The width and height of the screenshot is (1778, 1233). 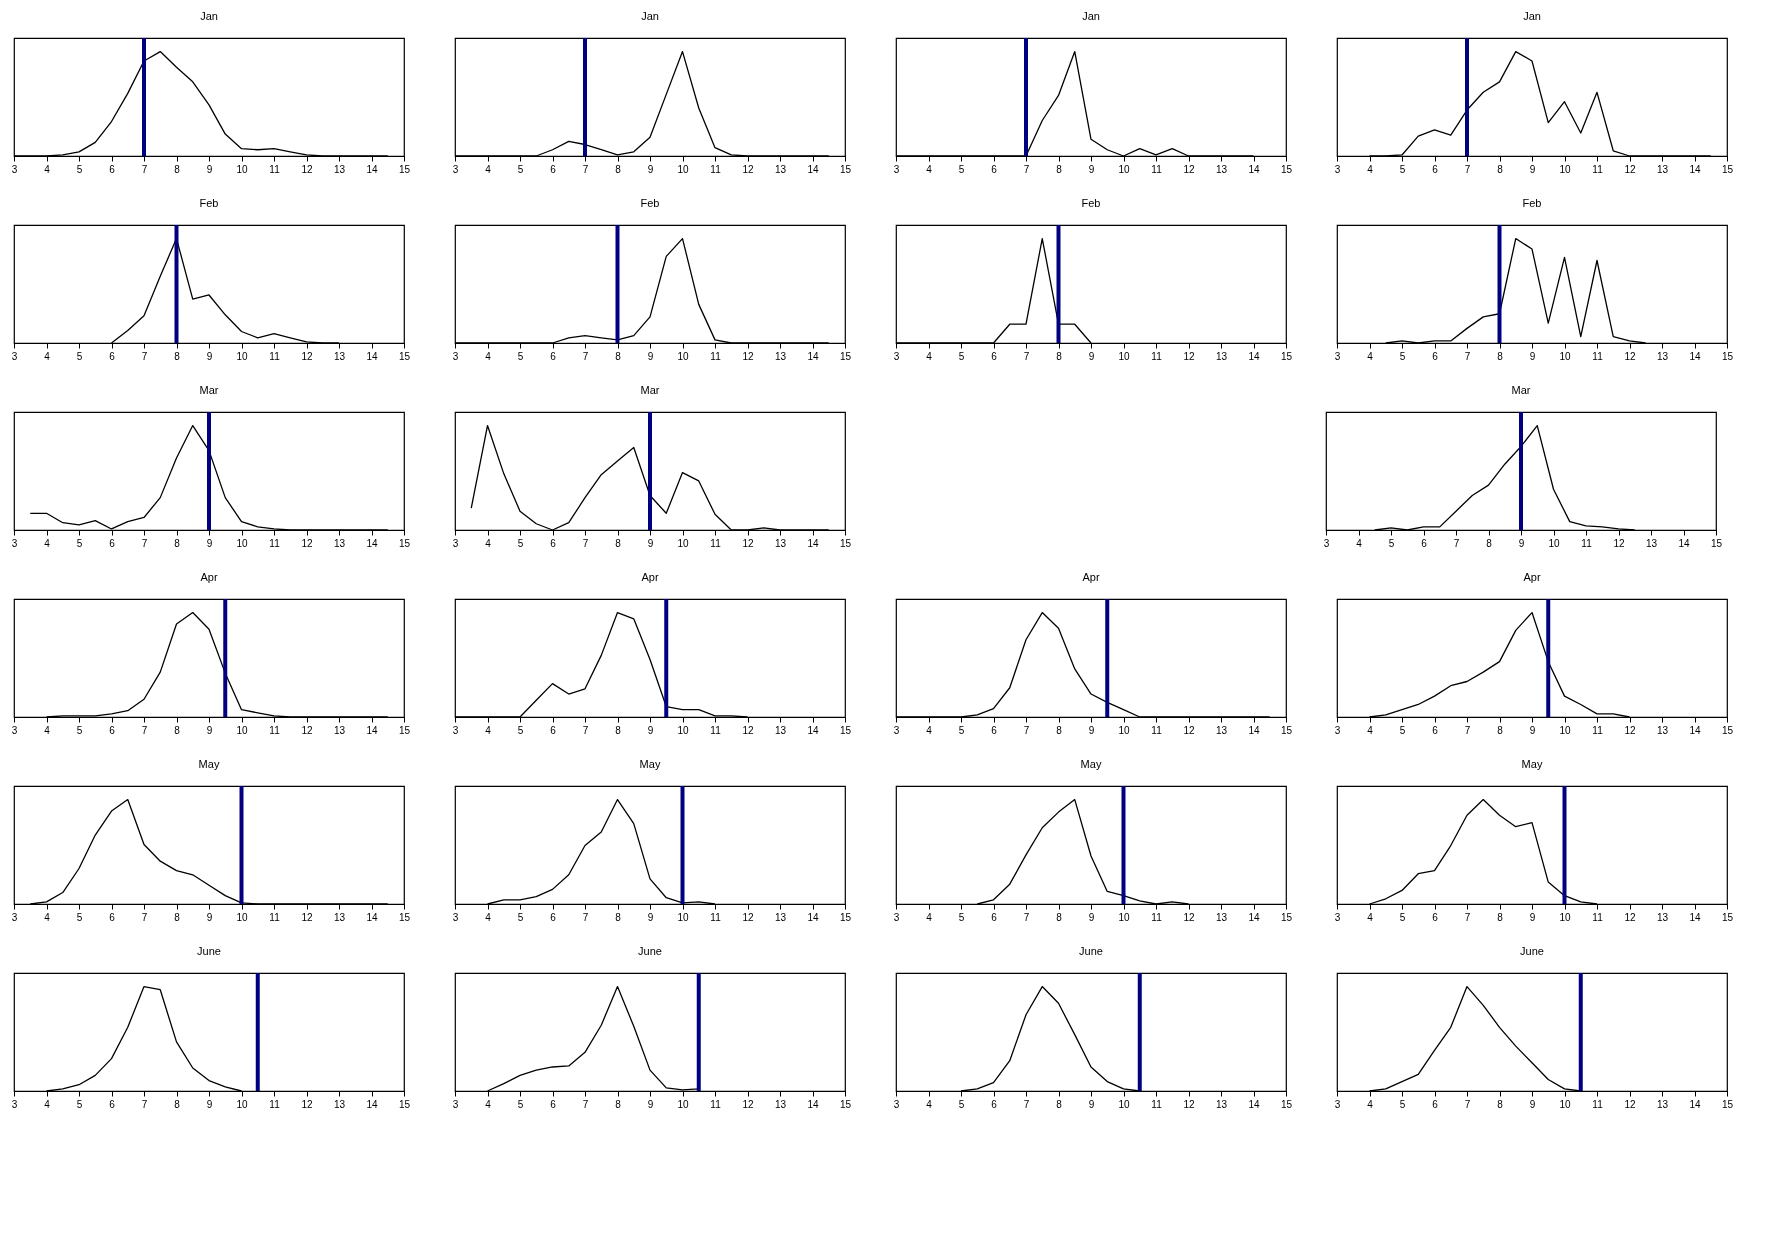 I want to click on chart-title: Jan, so click(x=650, y=16).